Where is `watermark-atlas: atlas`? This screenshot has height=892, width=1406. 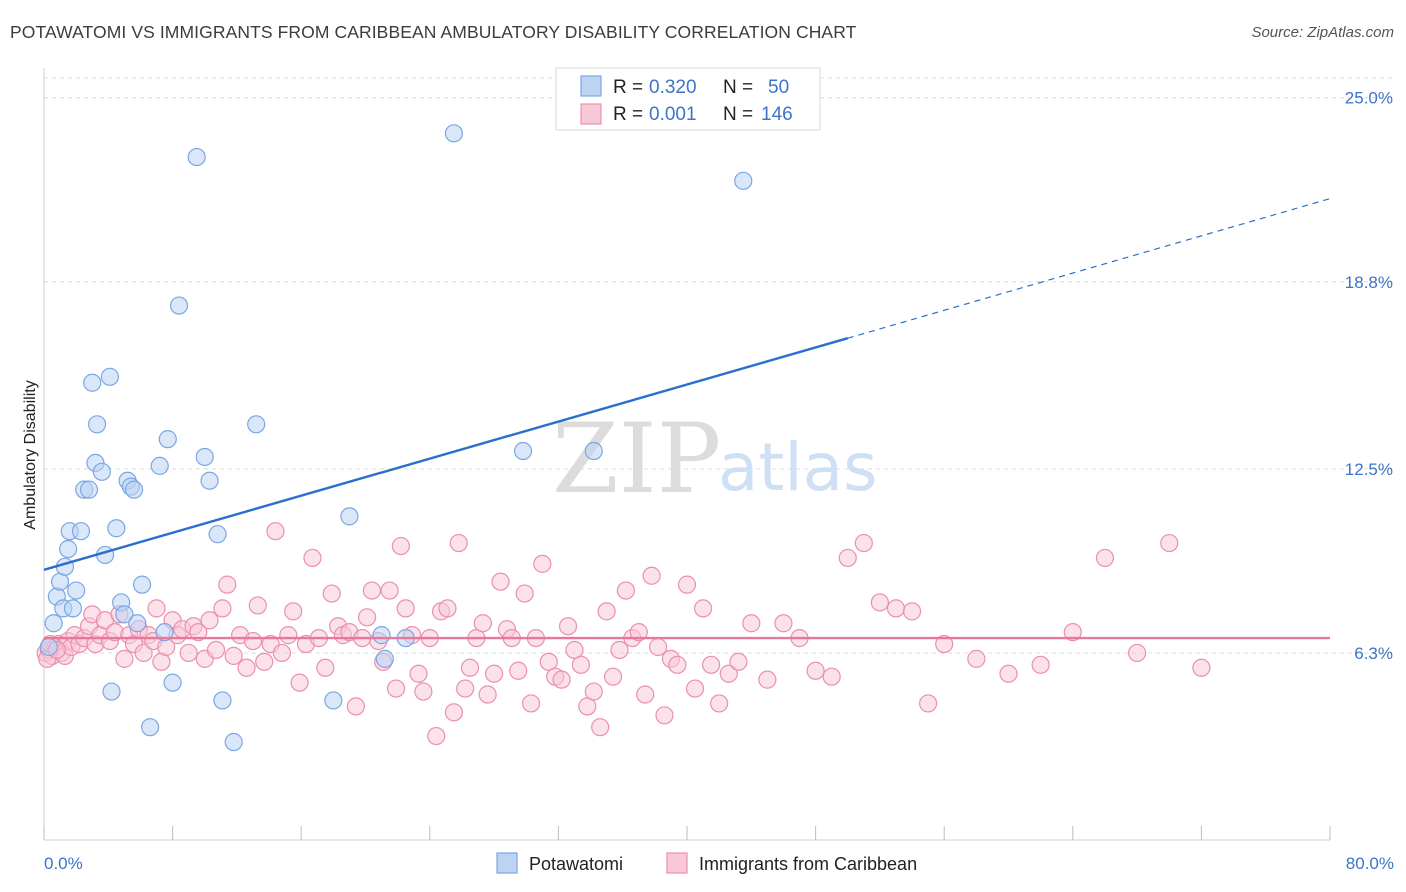 watermark-atlas: atlas is located at coordinates (798, 467).